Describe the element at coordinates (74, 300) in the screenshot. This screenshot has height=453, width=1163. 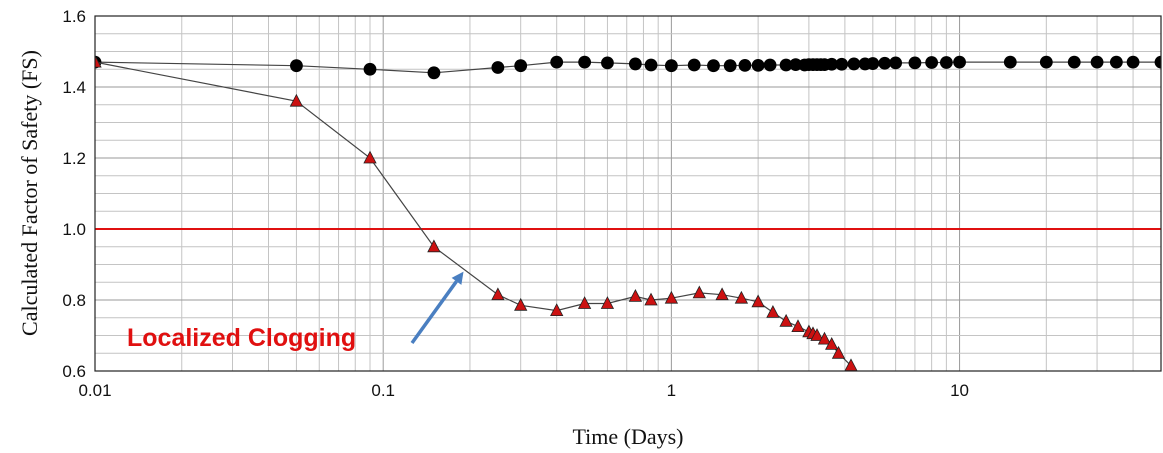
I see `y-tick-label: 0.8` at that location.